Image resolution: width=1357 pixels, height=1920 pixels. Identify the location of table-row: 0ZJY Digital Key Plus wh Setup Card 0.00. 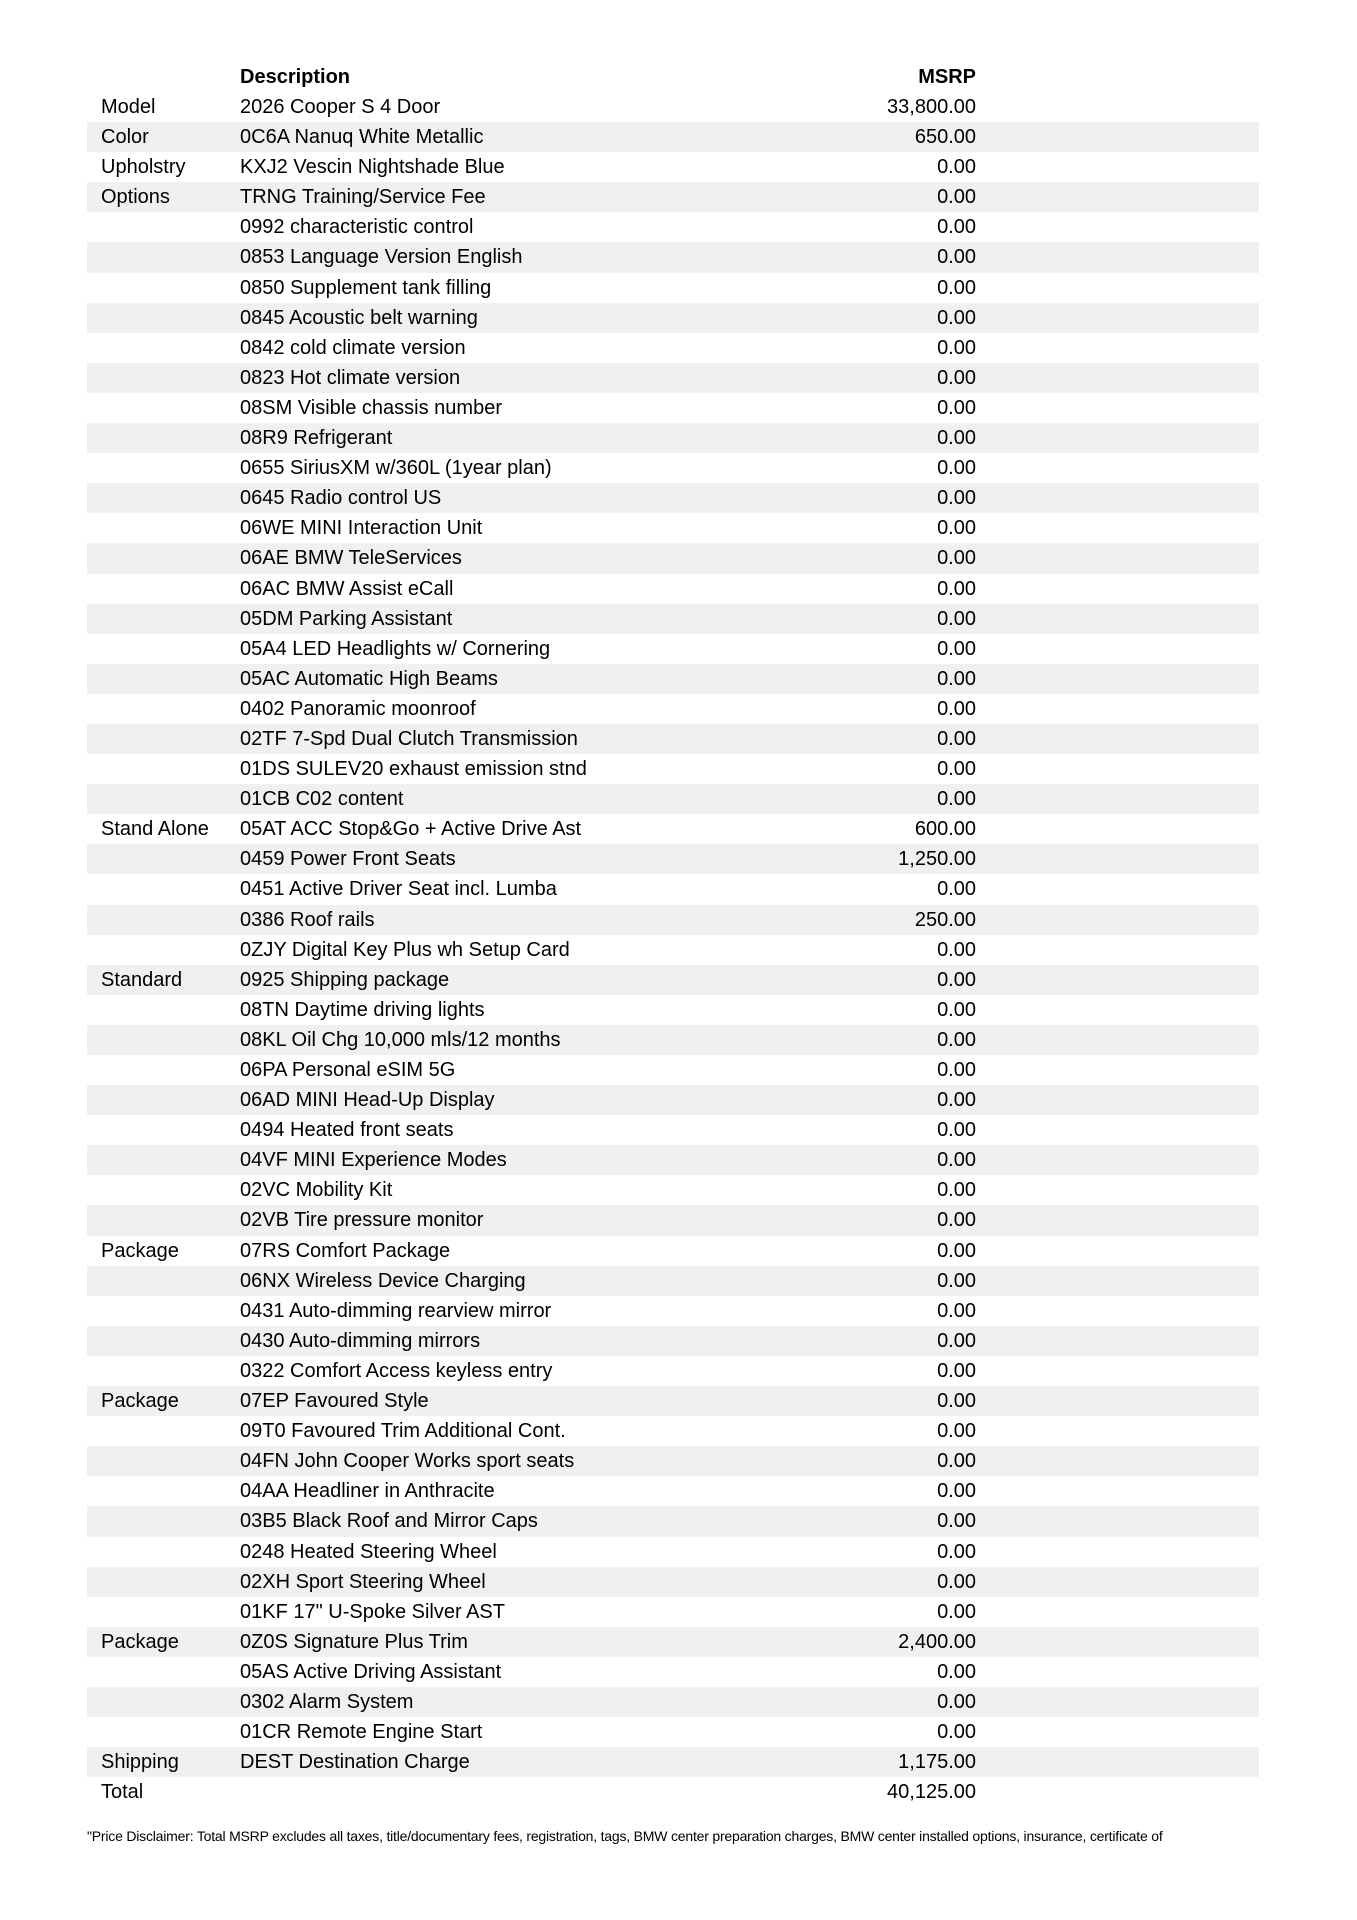
(673, 950).